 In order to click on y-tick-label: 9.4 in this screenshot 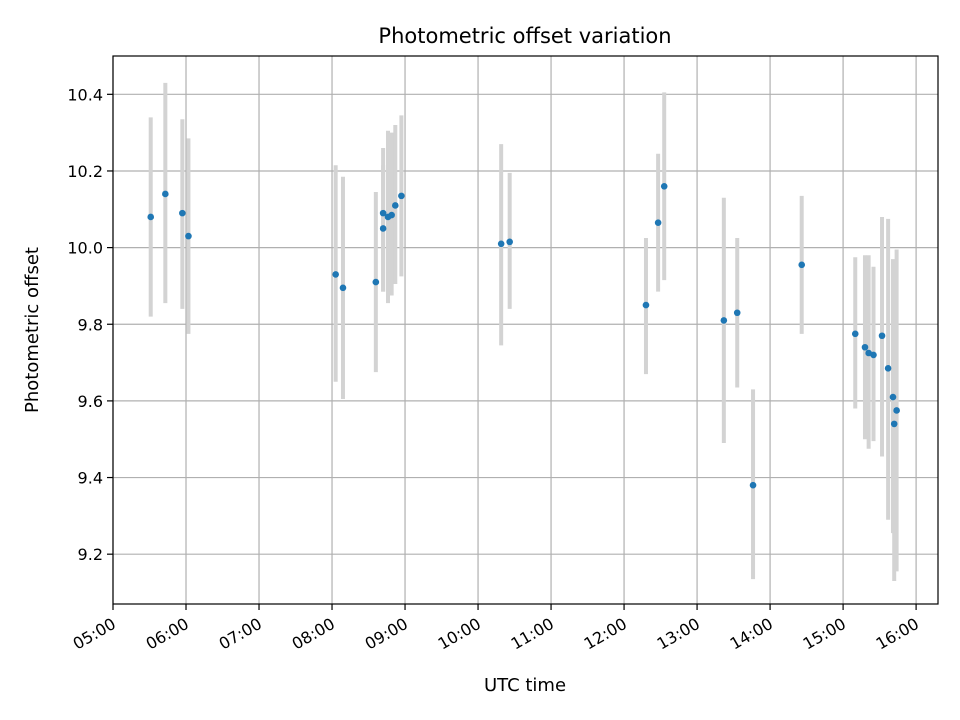, I will do `click(90, 478)`.